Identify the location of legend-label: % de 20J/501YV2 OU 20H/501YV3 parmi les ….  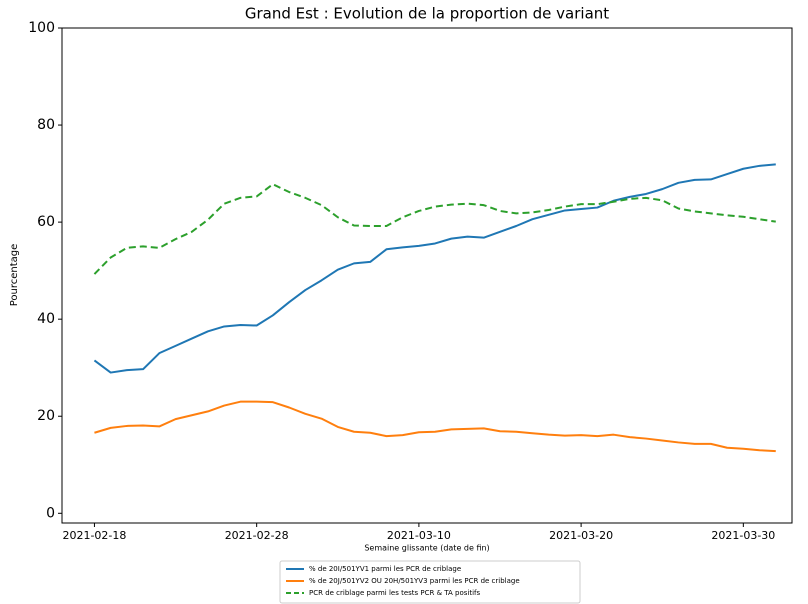
(414, 581).